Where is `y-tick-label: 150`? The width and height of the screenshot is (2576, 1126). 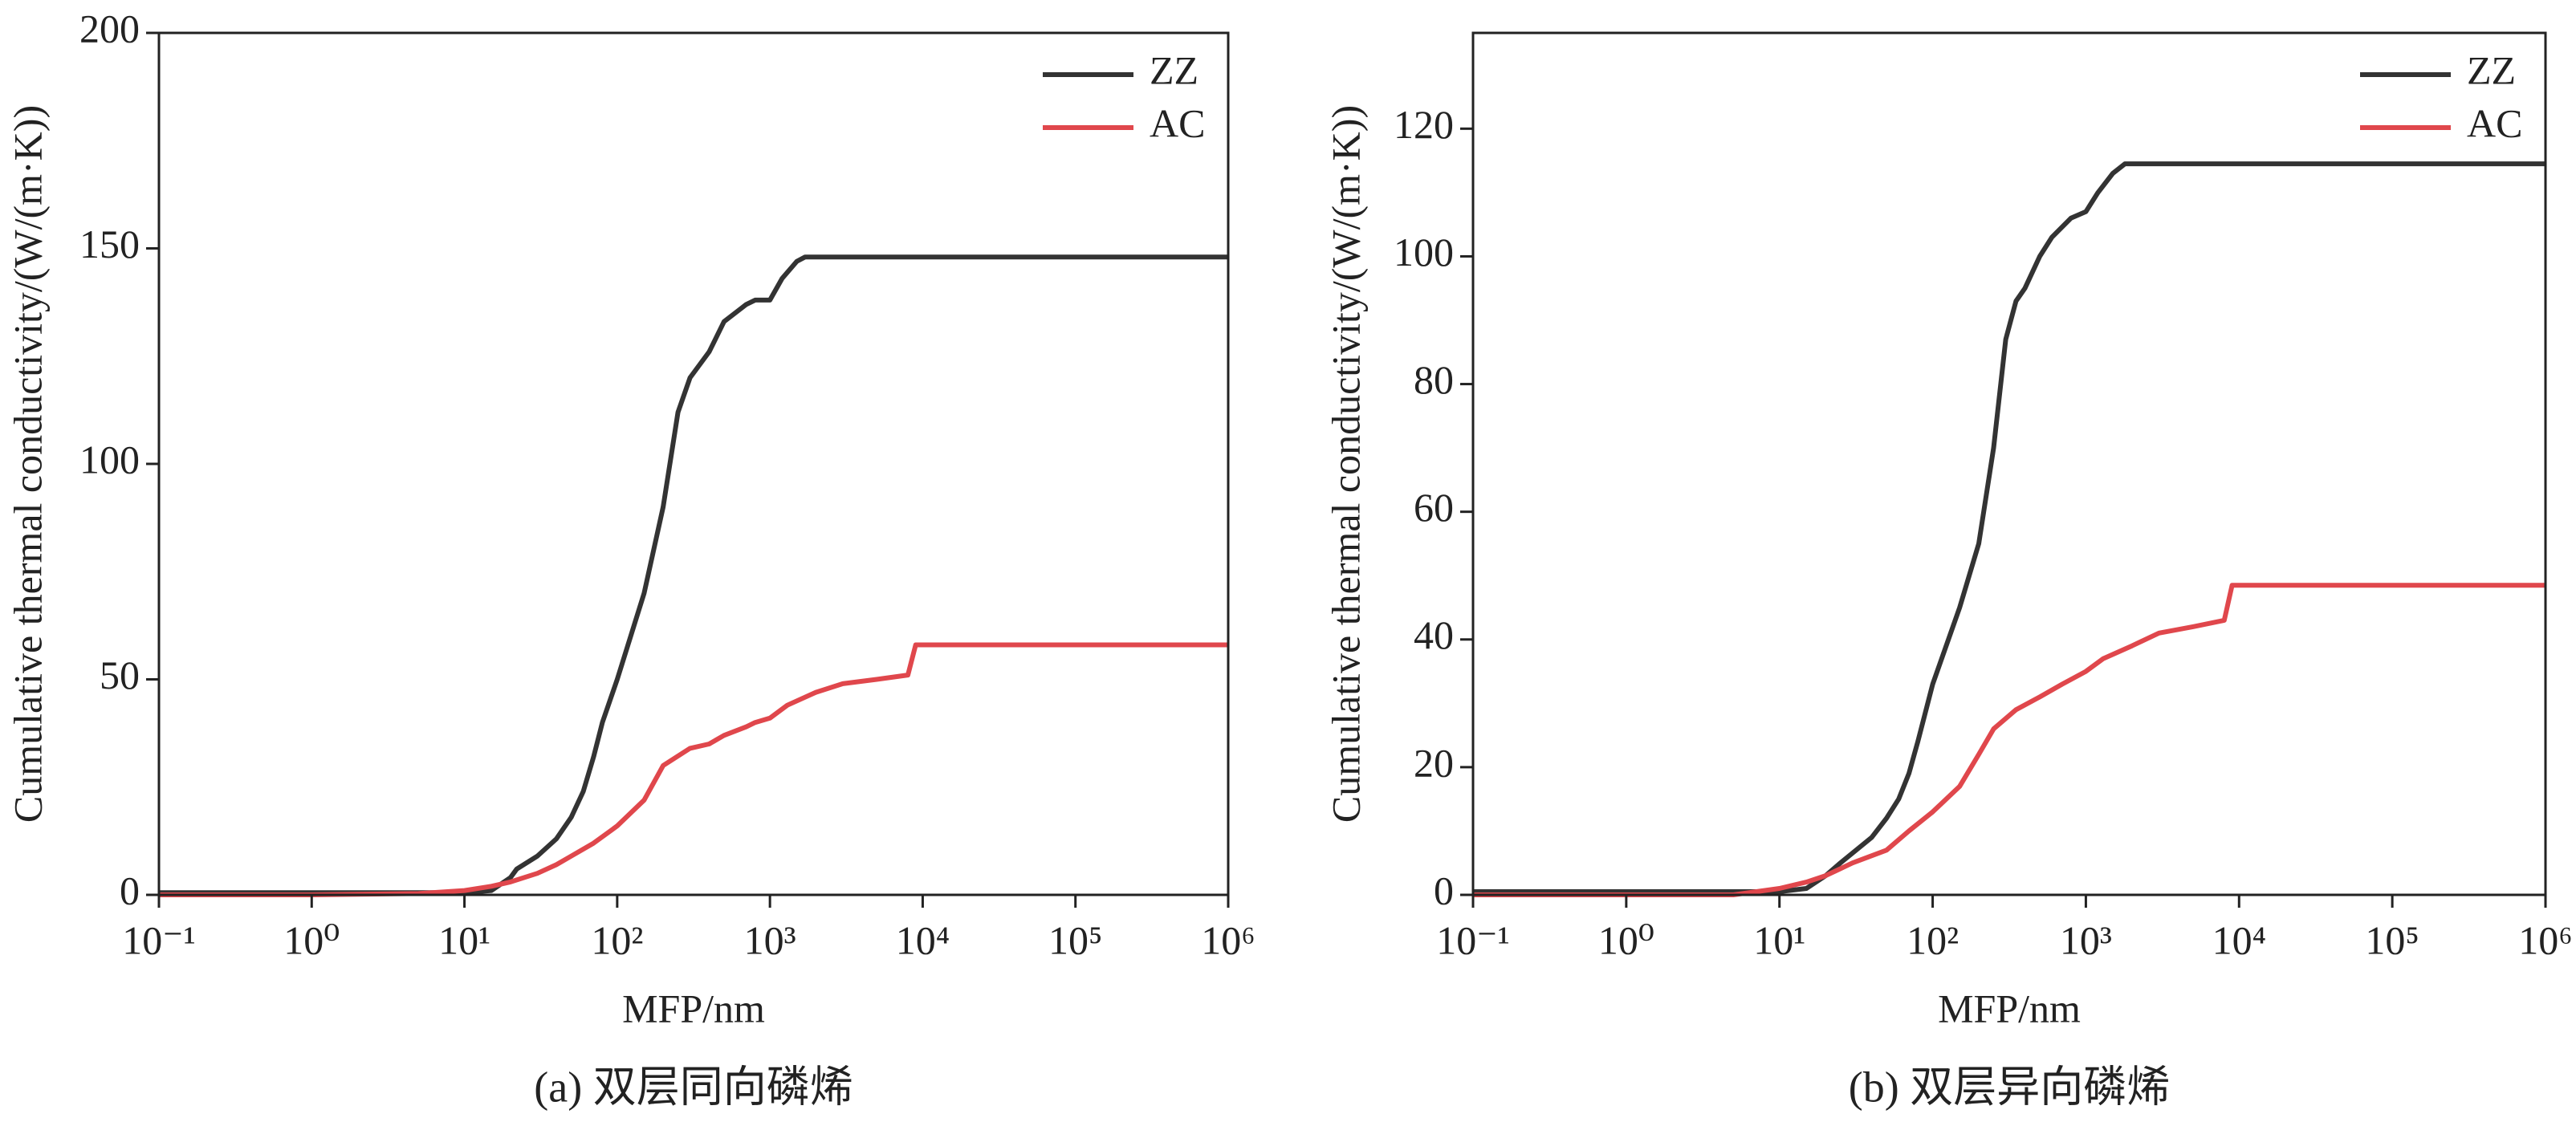
y-tick-label: 150 is located at coordinates (110, 244).